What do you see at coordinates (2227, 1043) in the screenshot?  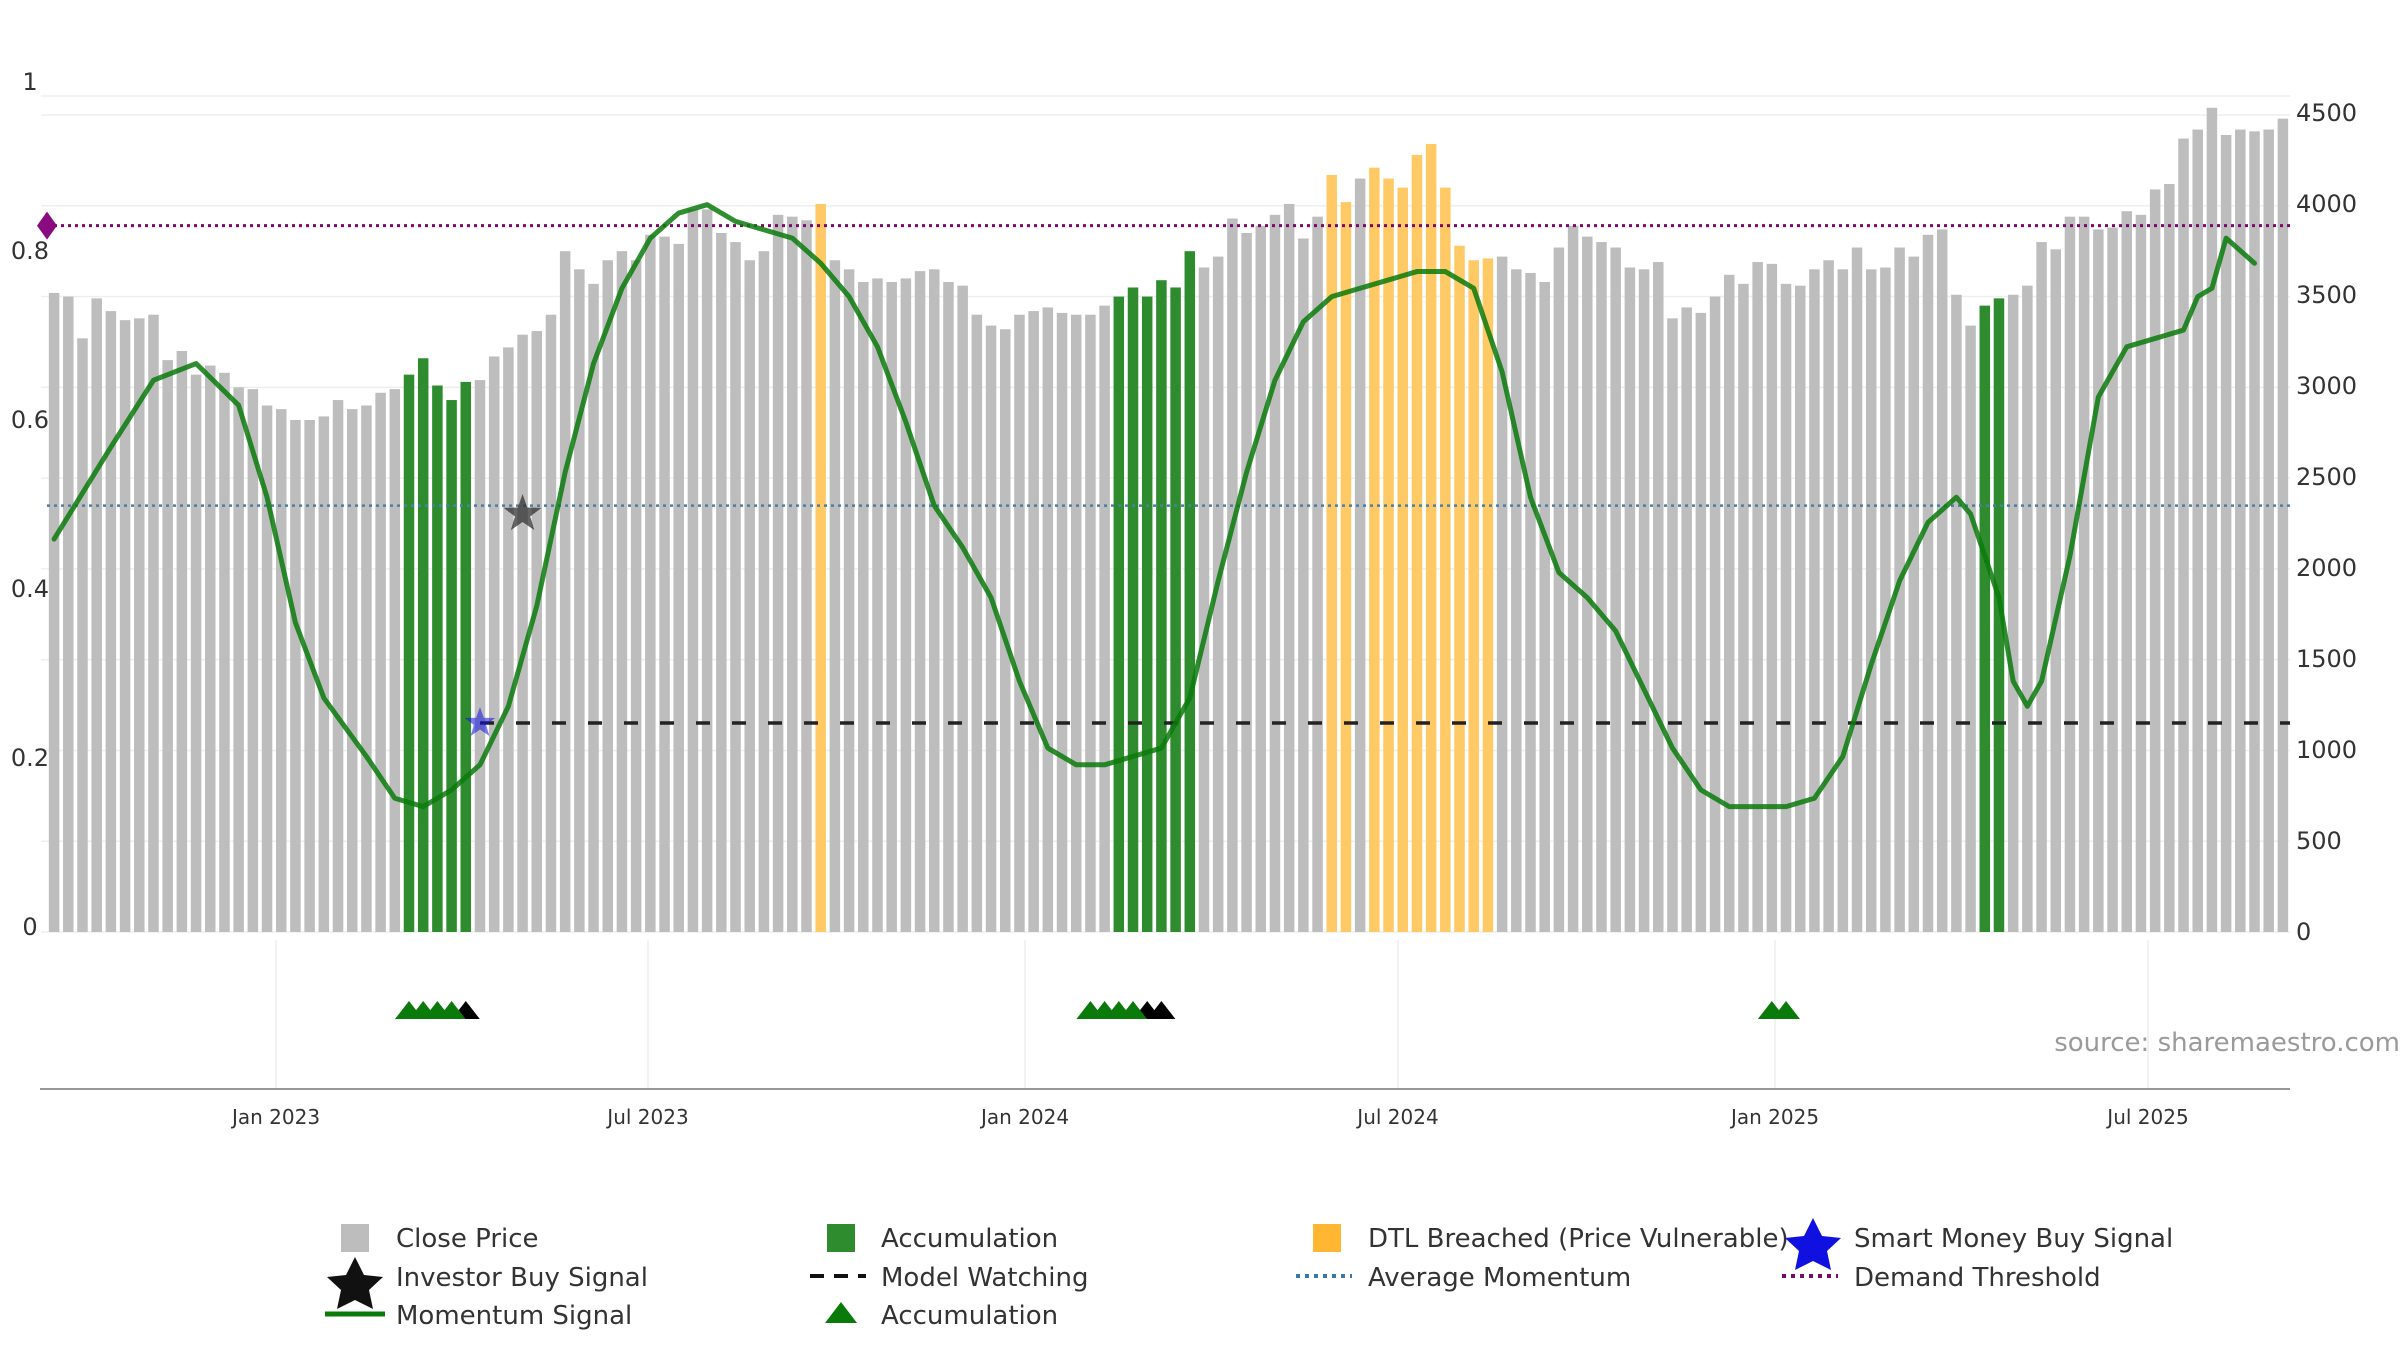 I see `source-label: source: sharemaestro.com` at bounding box center [2227, 1043].